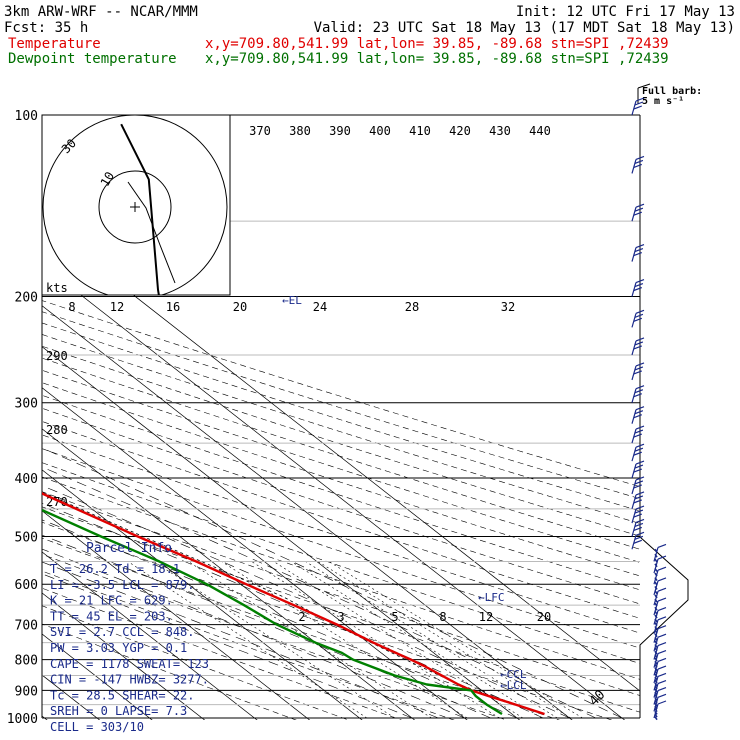  Describe the element at coordinates (46, 28) in the screenshot. I see `forecast-hour: Fcst: 35 h` at that location.